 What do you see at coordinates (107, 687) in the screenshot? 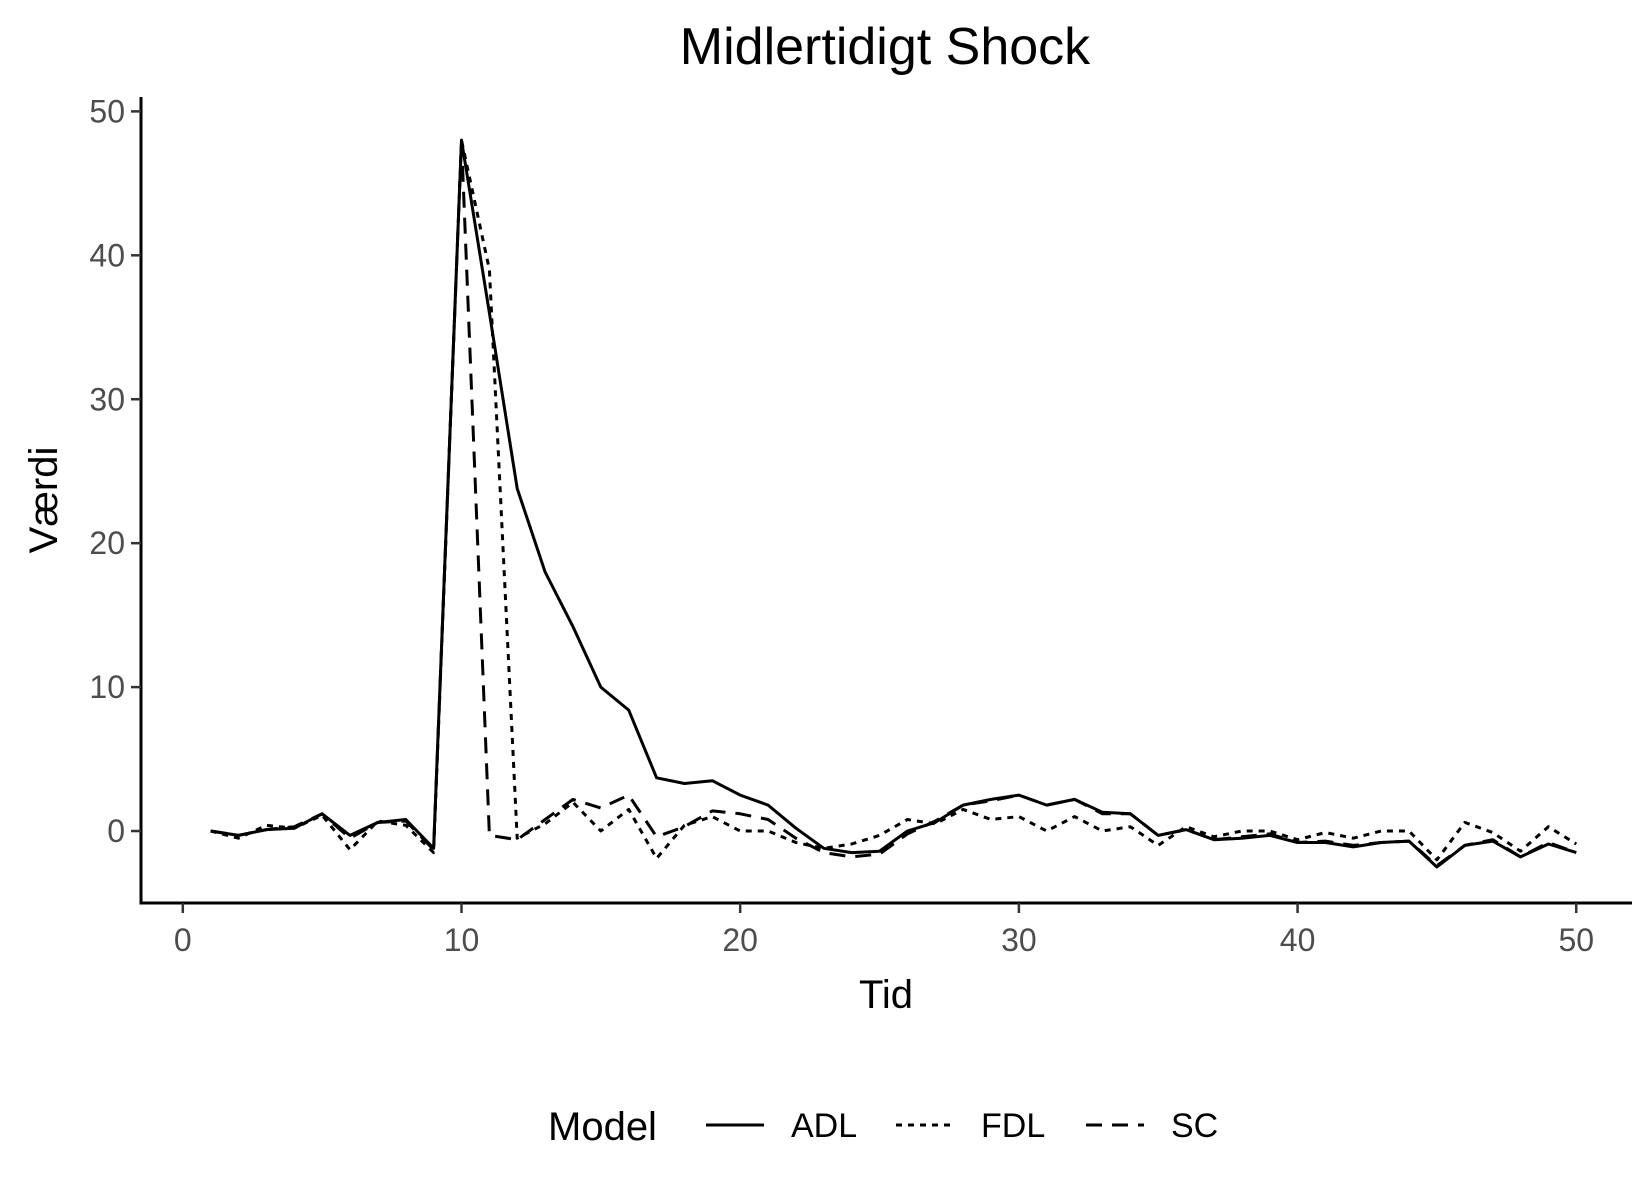
I see `y-tick-label: 10` at bounding box center [107, 687].